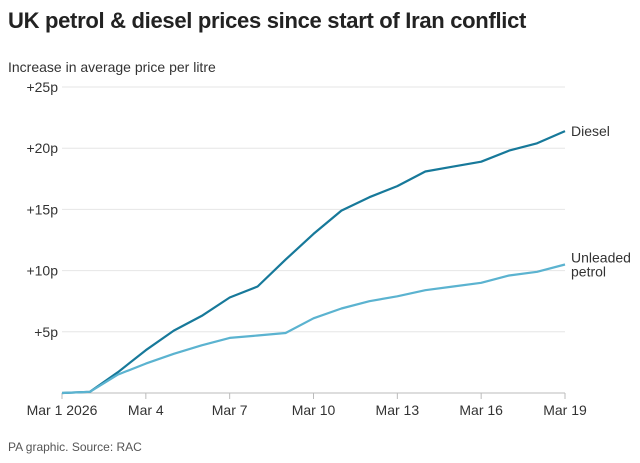 Image resolution: width=640 pixels, height=463 pixels. Describe the element at coordinates (42, 209) in the screenshot. I see `y-tick-label: +15p` at that location.